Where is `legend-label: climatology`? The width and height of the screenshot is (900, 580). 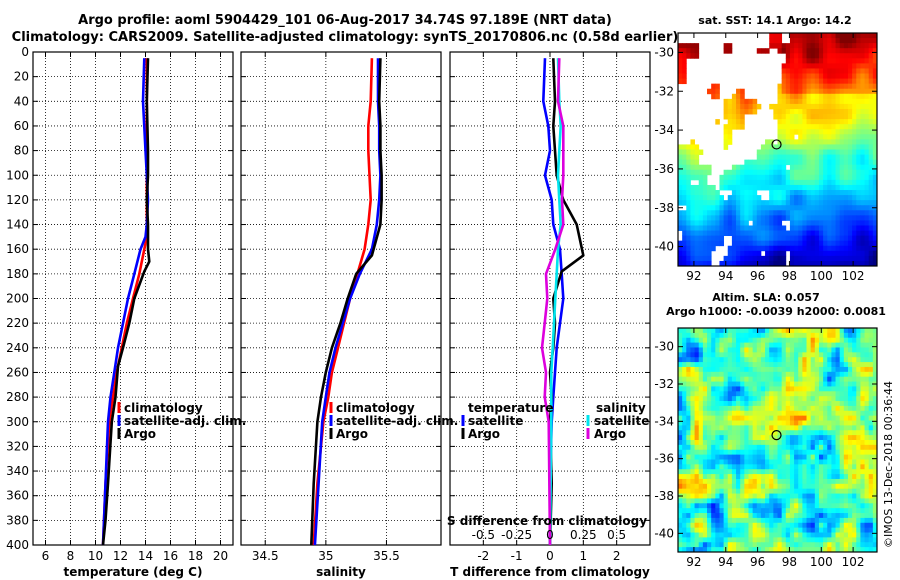
legend-label: climatology is located at coordinates (375, 408).